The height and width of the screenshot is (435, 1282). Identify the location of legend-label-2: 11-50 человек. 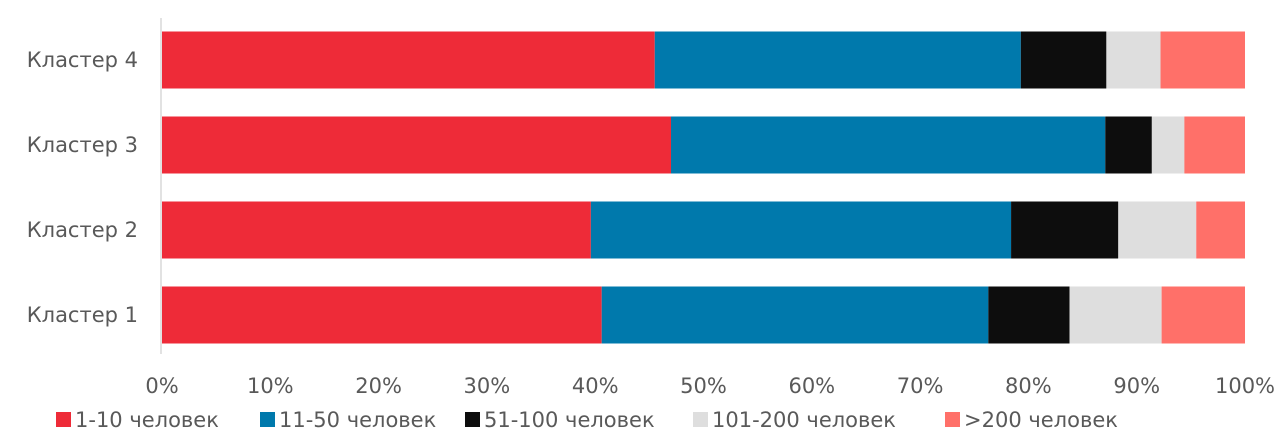
(357, 420).